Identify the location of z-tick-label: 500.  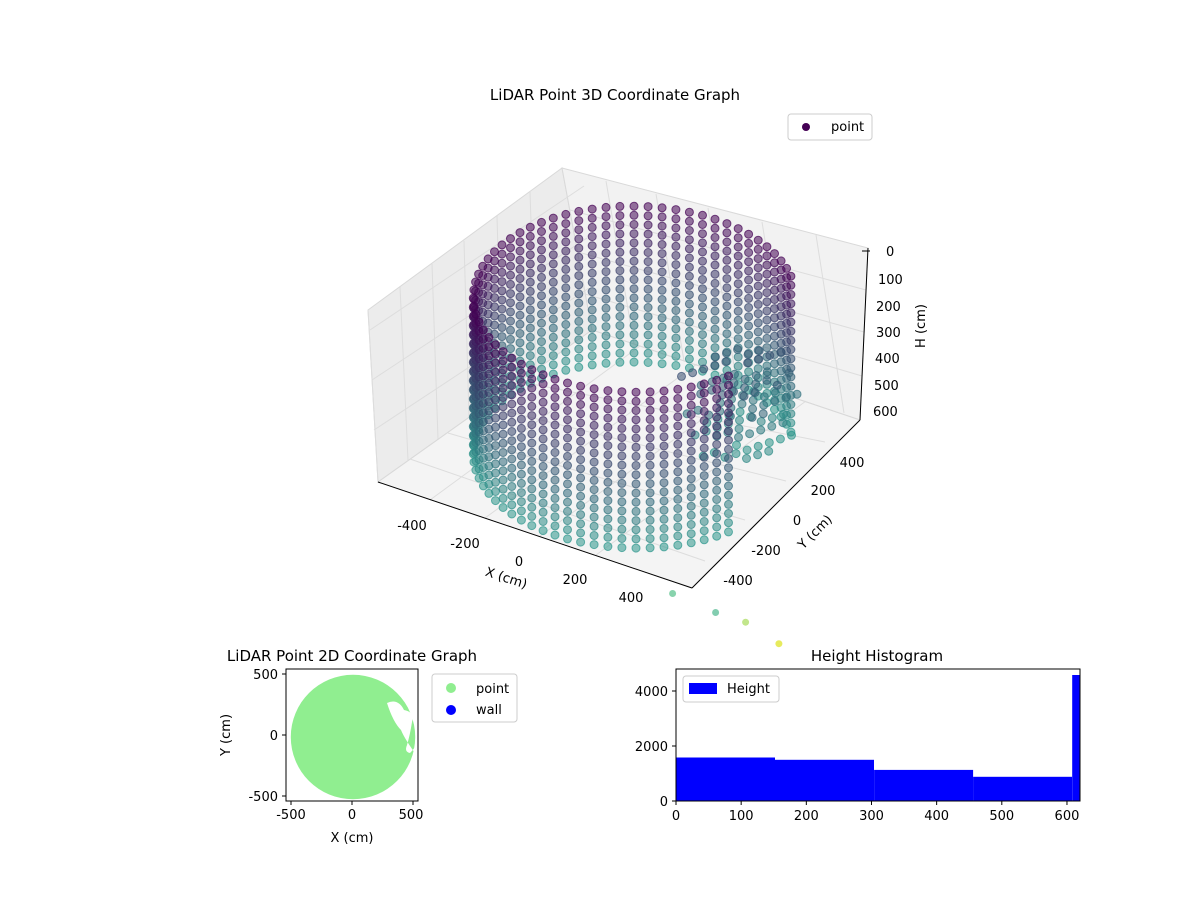
(886, 386).